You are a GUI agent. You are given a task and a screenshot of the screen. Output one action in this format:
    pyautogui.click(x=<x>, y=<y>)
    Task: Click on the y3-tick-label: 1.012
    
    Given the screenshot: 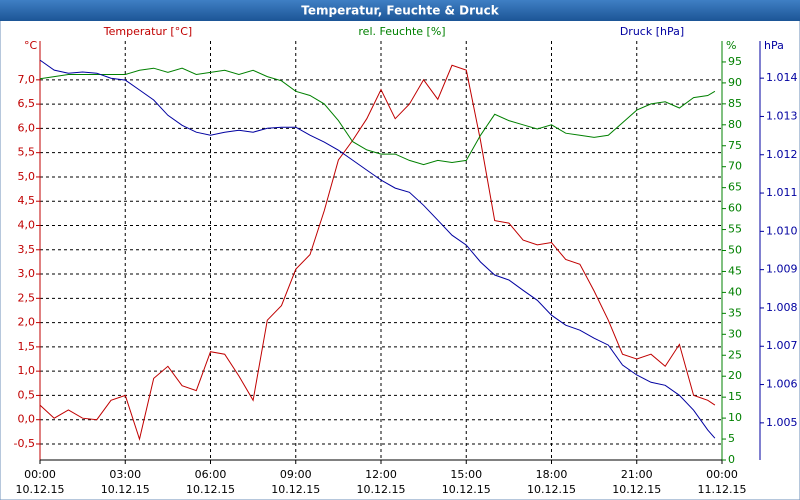 What is the action you would take?
    pyautogui.click(x=782, y=154)
    